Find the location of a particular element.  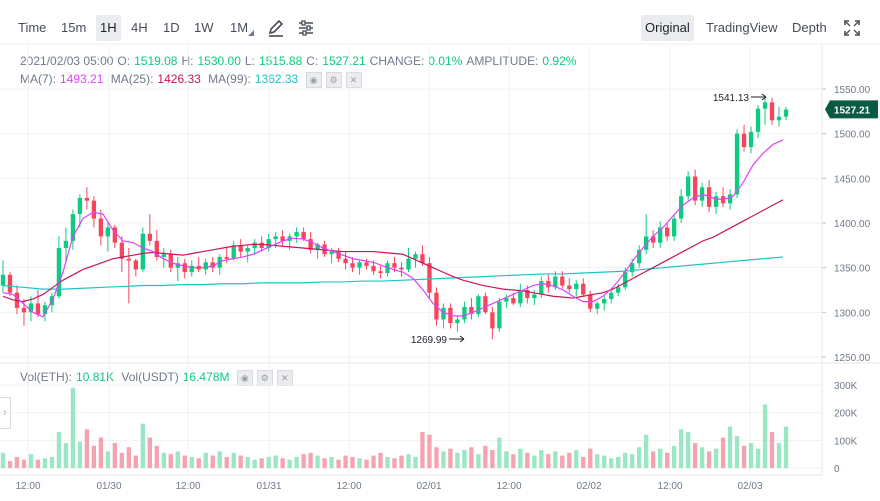

interval-15m: 15m is located at coordinates (74, 27).